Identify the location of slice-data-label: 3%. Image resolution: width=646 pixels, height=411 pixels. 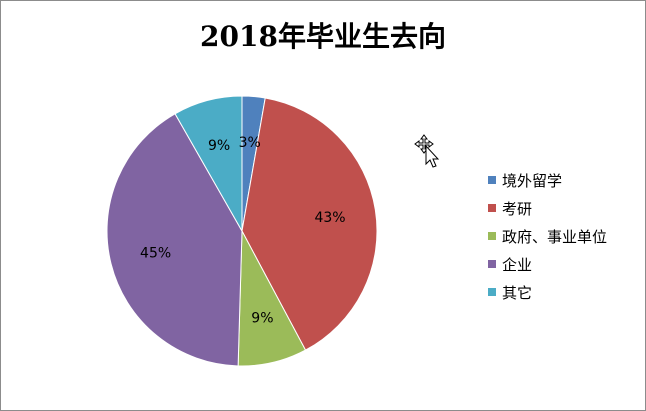
(250, 143).